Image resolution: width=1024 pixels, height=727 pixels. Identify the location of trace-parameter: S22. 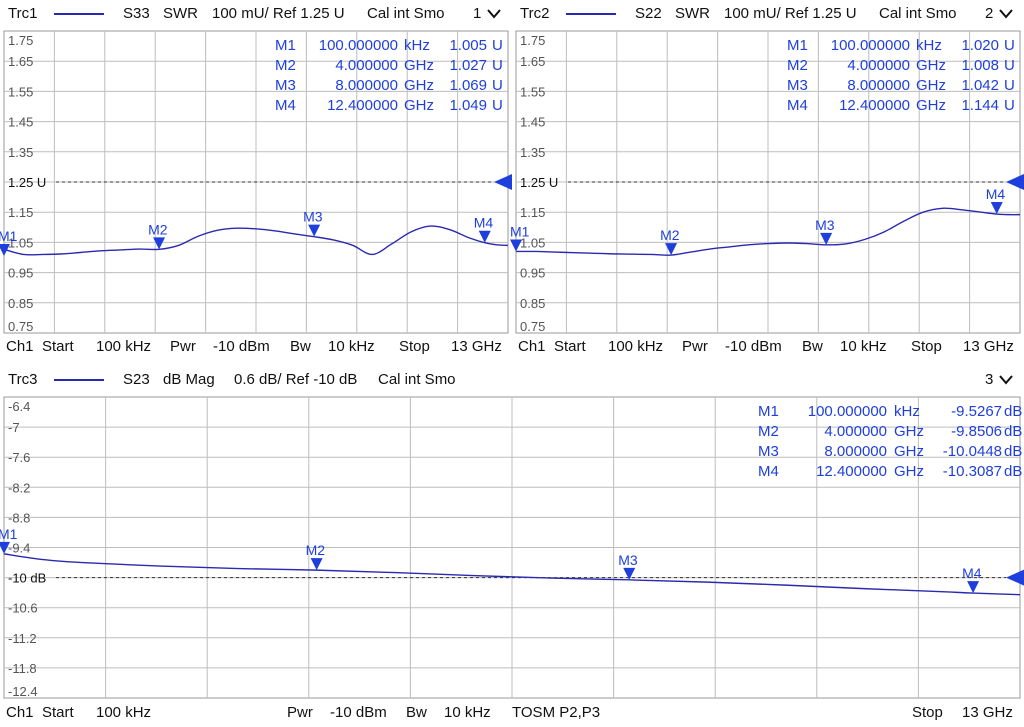
(648, 13).